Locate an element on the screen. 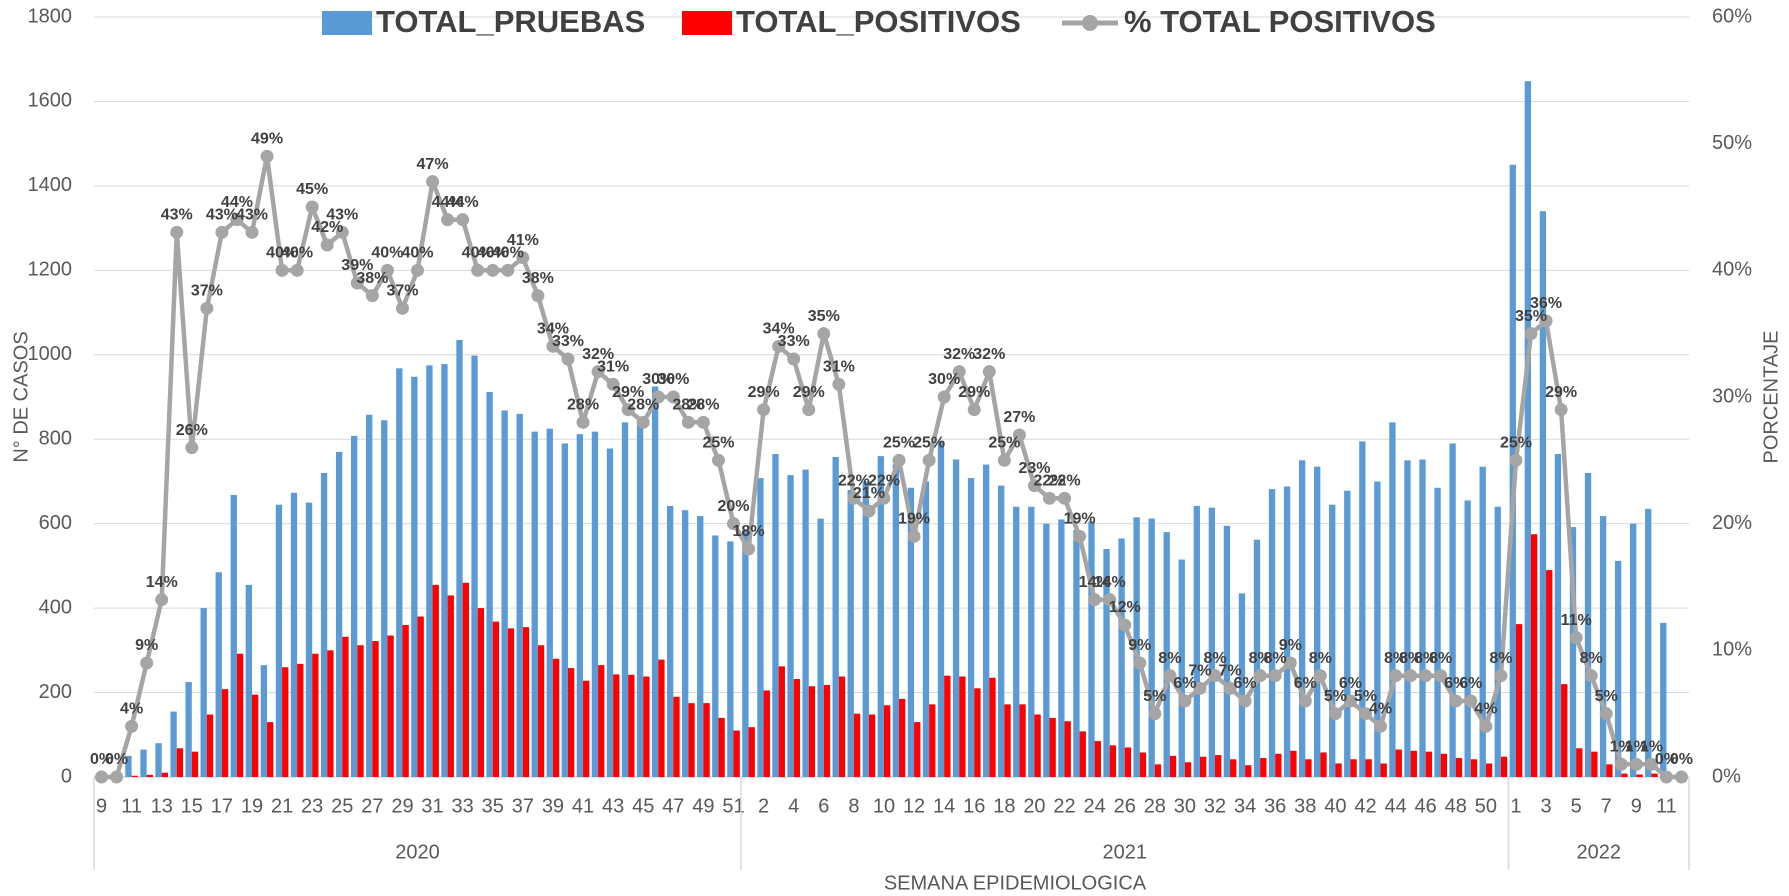 This screenshot has width=1789, height=896. x-tick-label: 24 is located at coordinates (1095, 806).